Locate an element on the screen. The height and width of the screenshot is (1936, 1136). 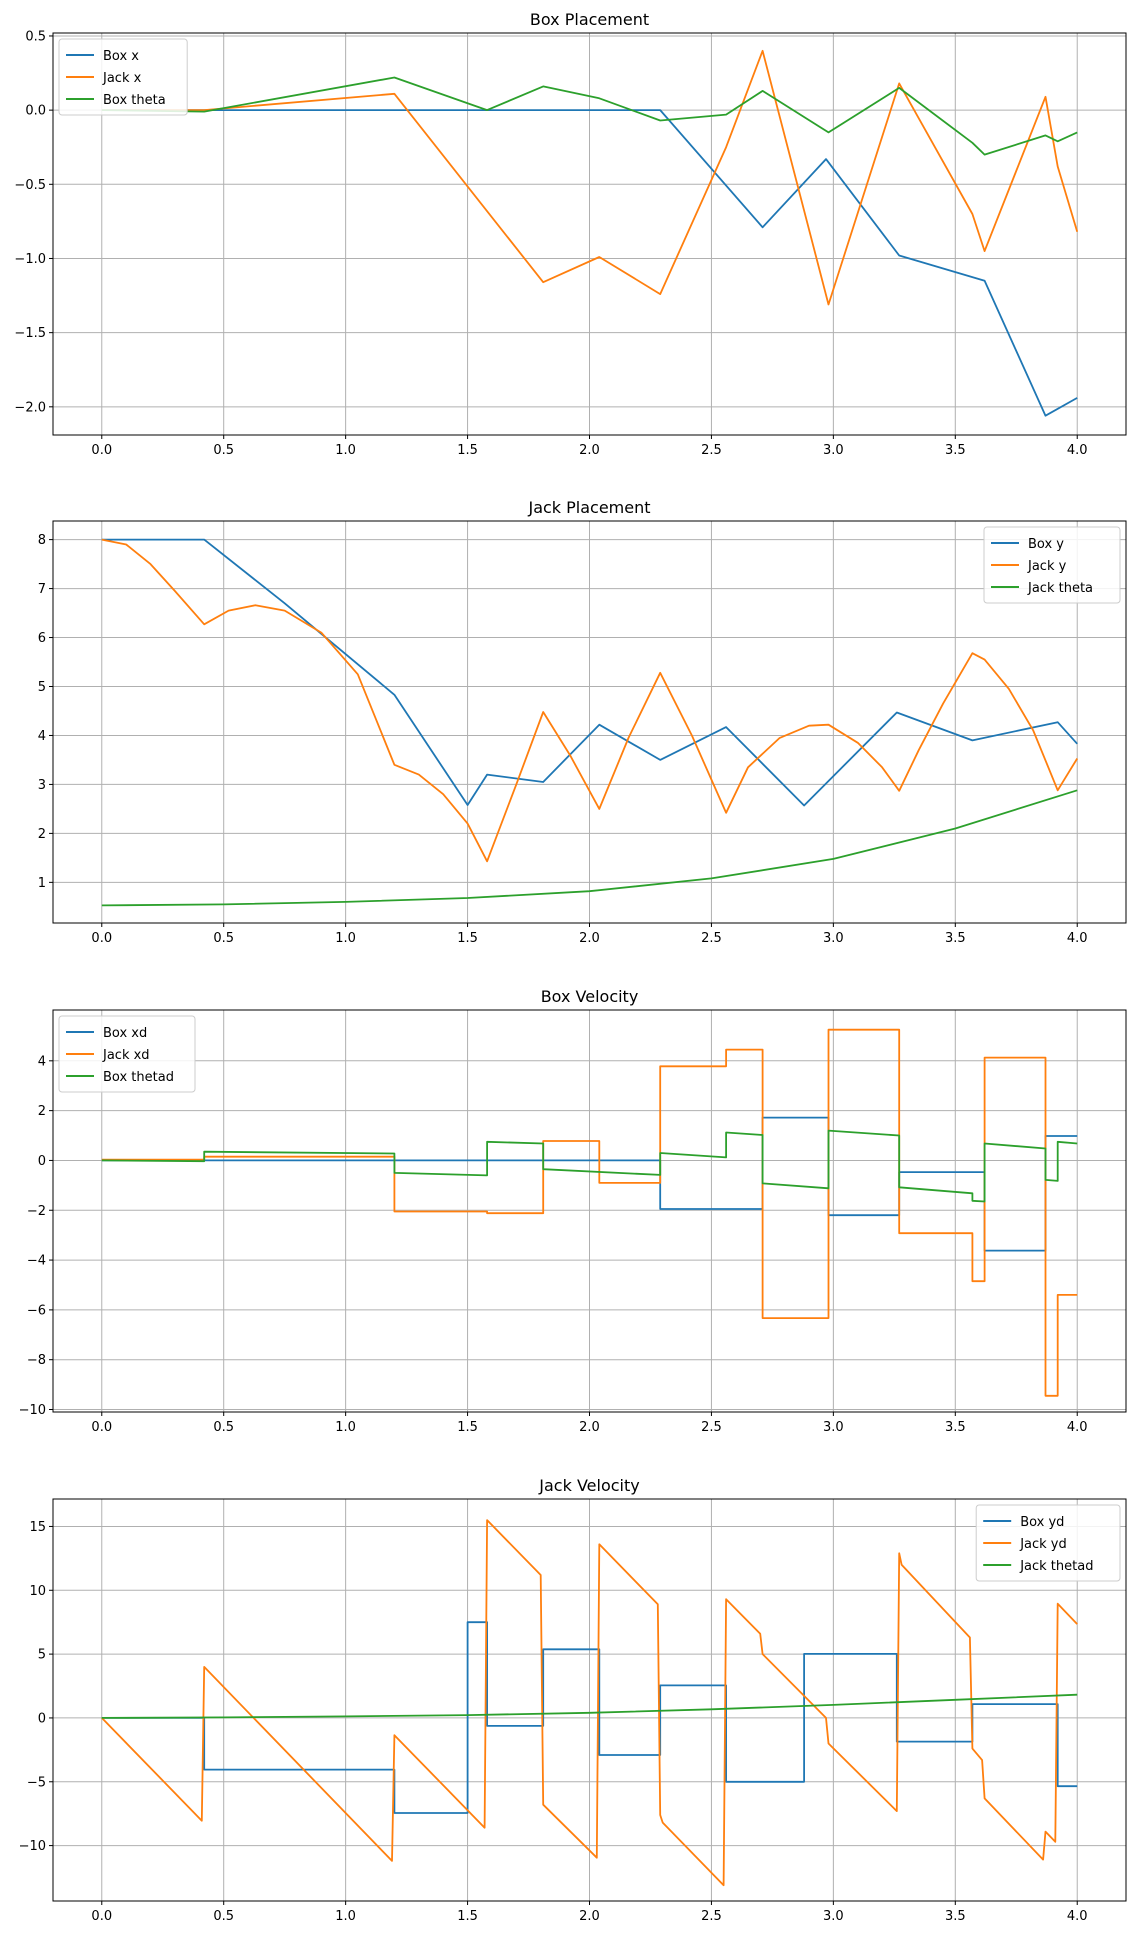
legend-label: Box xd is located at coordinates (125, 1033).